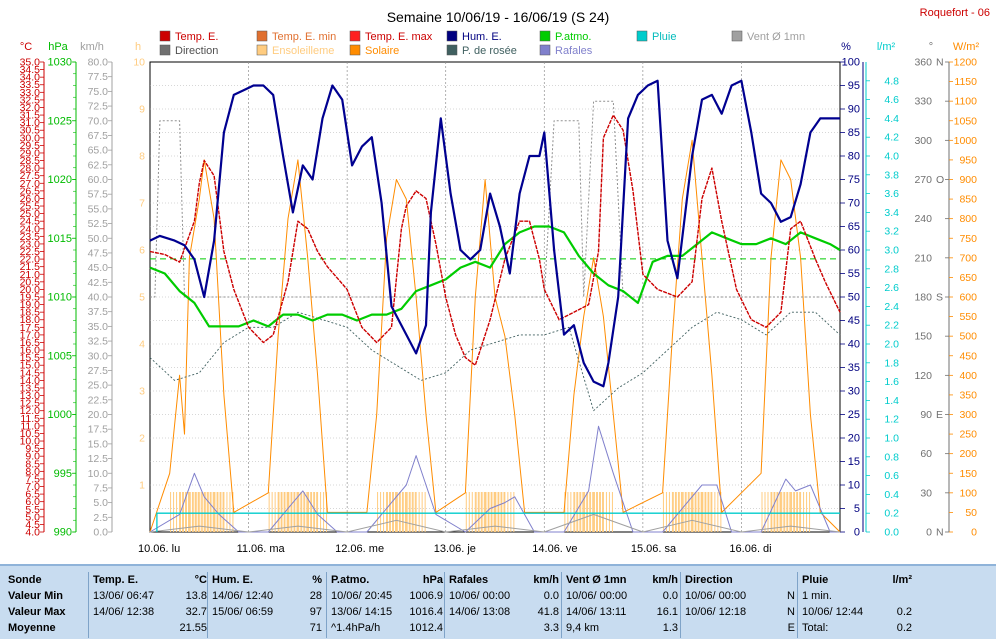 The height and width of the screenshot is (639, 996). Describe the element at coordinates (30, 358) in the screenshot. I see `temp-tick-label: 15.5` at that location.